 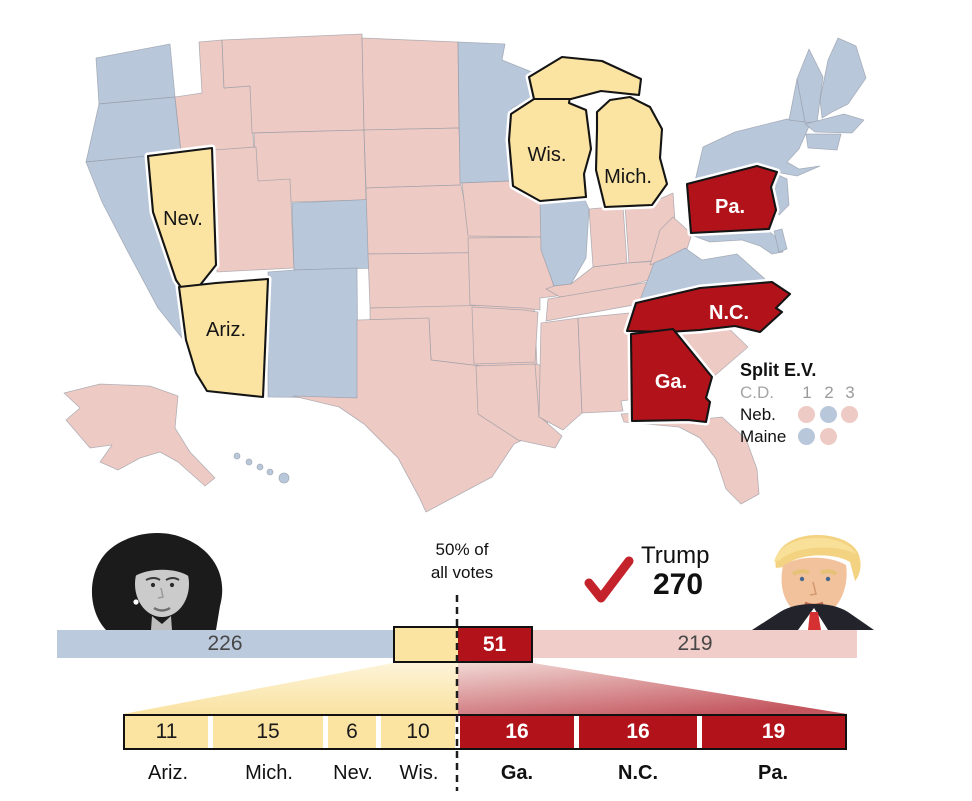 I want to click on ev-segment-georgia: 16, so click(x=517, y=732).